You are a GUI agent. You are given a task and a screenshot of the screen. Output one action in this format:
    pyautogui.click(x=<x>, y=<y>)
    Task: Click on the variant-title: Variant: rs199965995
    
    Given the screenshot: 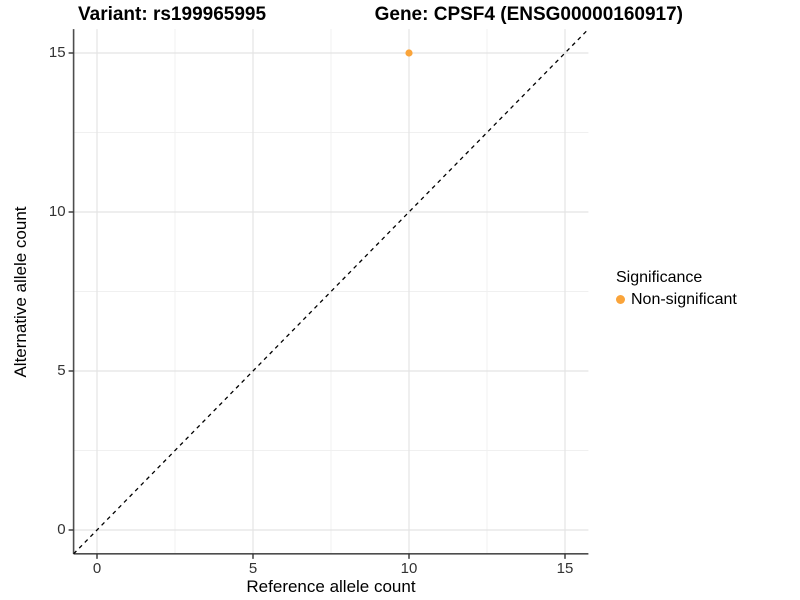 What is the action you would take?
    pyautogui.click(x=172, y=14)
    